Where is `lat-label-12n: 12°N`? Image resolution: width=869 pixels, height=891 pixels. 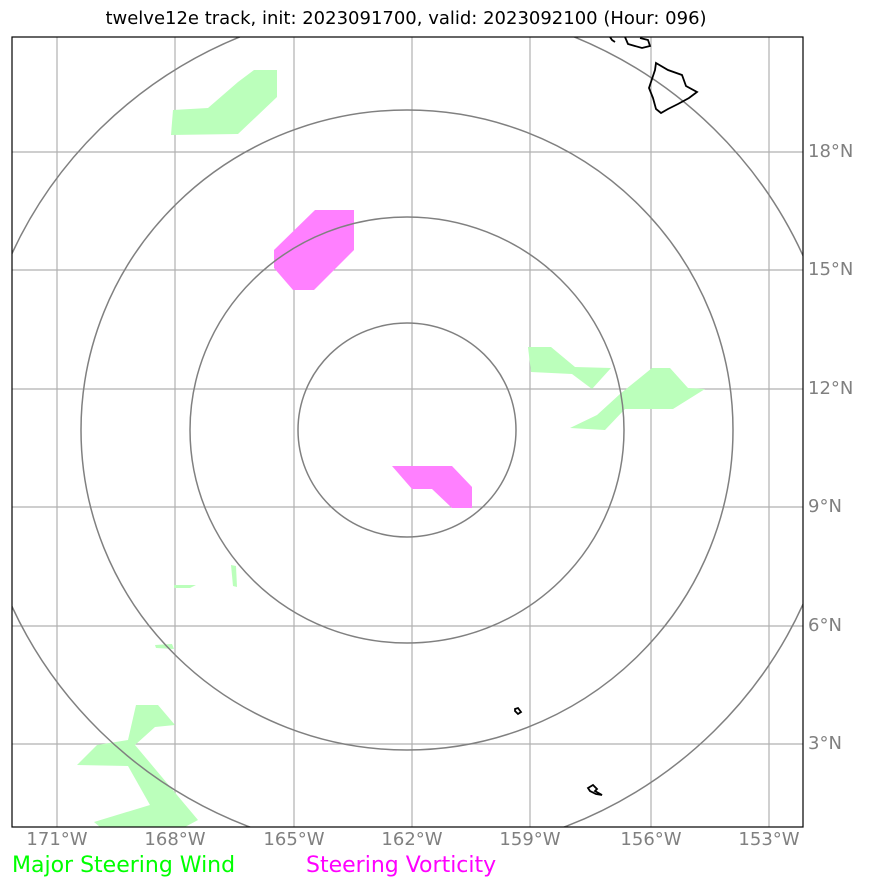
lat-label-12n: 12°N is located at coordinates (831, 388).